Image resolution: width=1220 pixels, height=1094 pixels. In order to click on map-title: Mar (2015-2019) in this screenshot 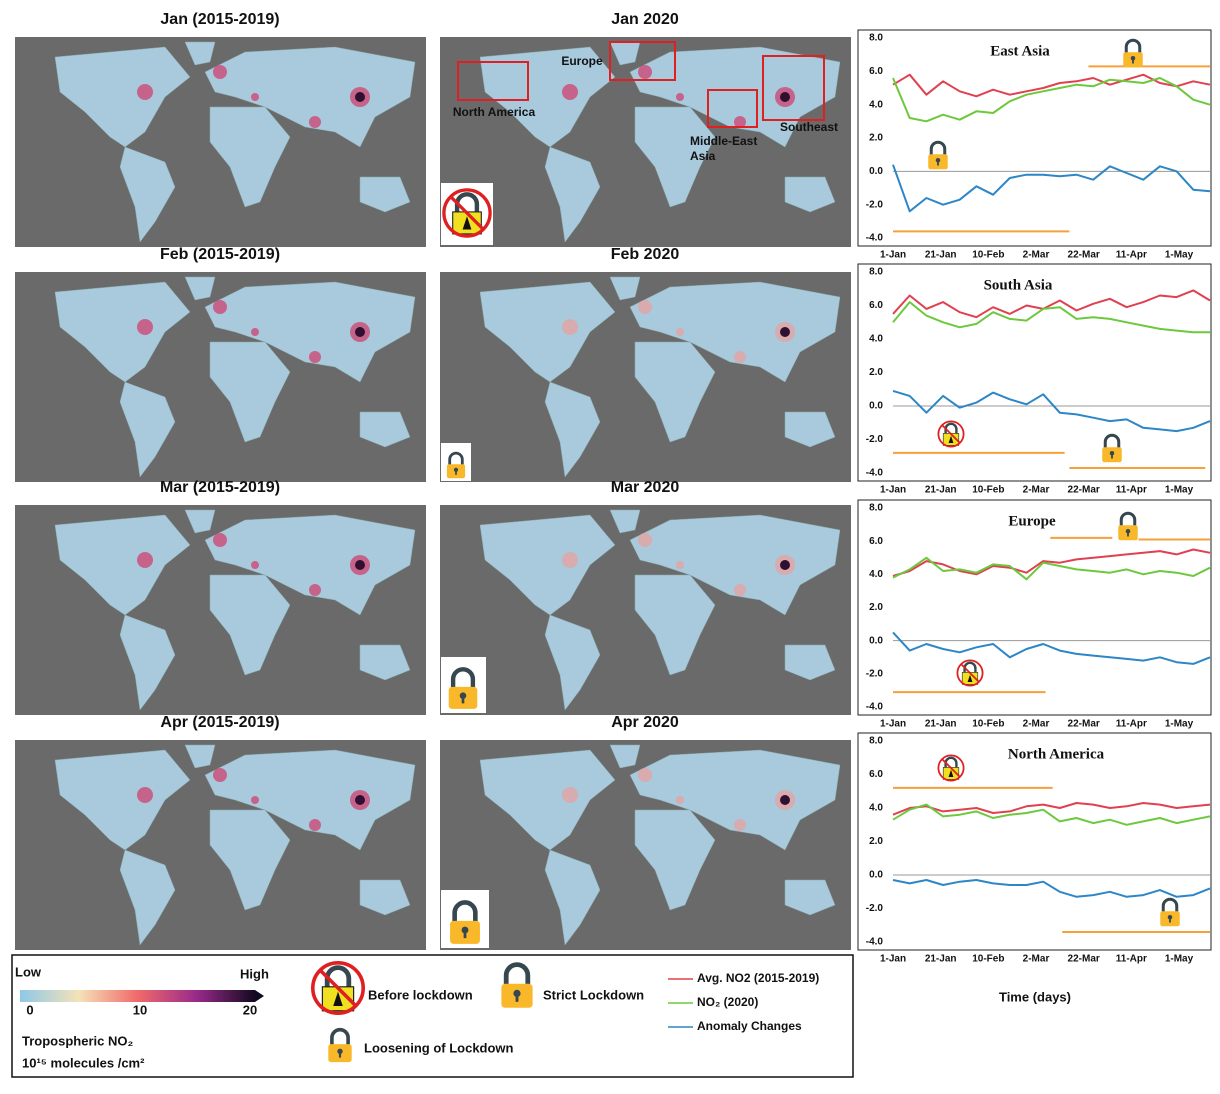, I will do `click(220, 487)`.